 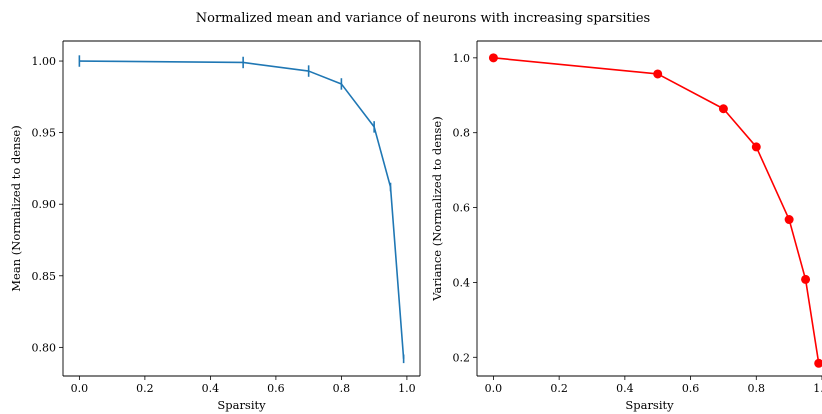 What do you see at coordinates (462, 357) in the screenshot?
I see `variance-y-tick-label: 0.2` at bounding box center [462, 357].